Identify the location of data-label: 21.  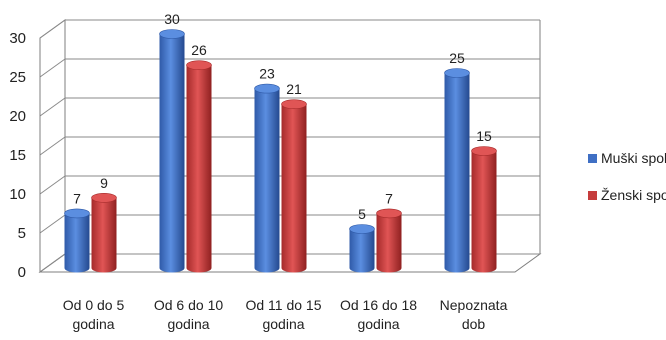
(294, 89).